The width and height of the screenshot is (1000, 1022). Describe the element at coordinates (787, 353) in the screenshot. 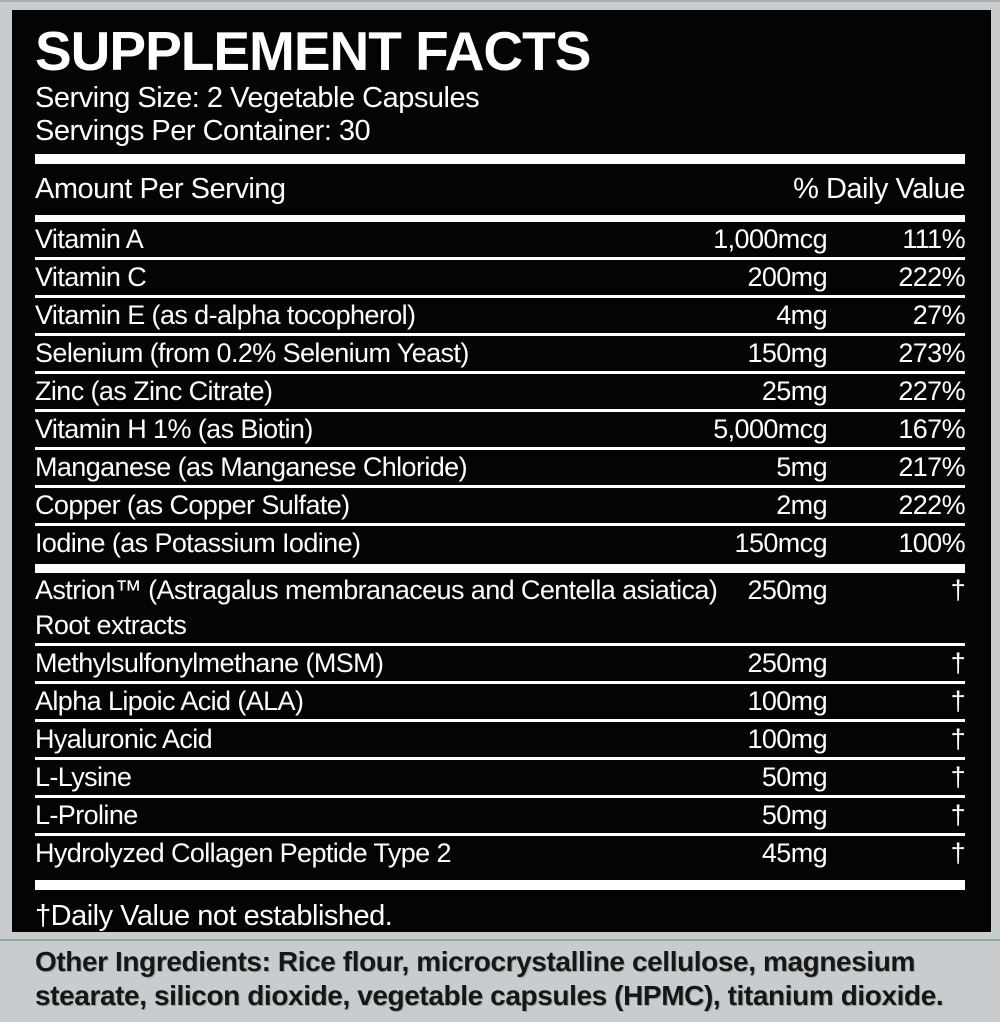

I see `nutrient-amount: 150mg` at that location.